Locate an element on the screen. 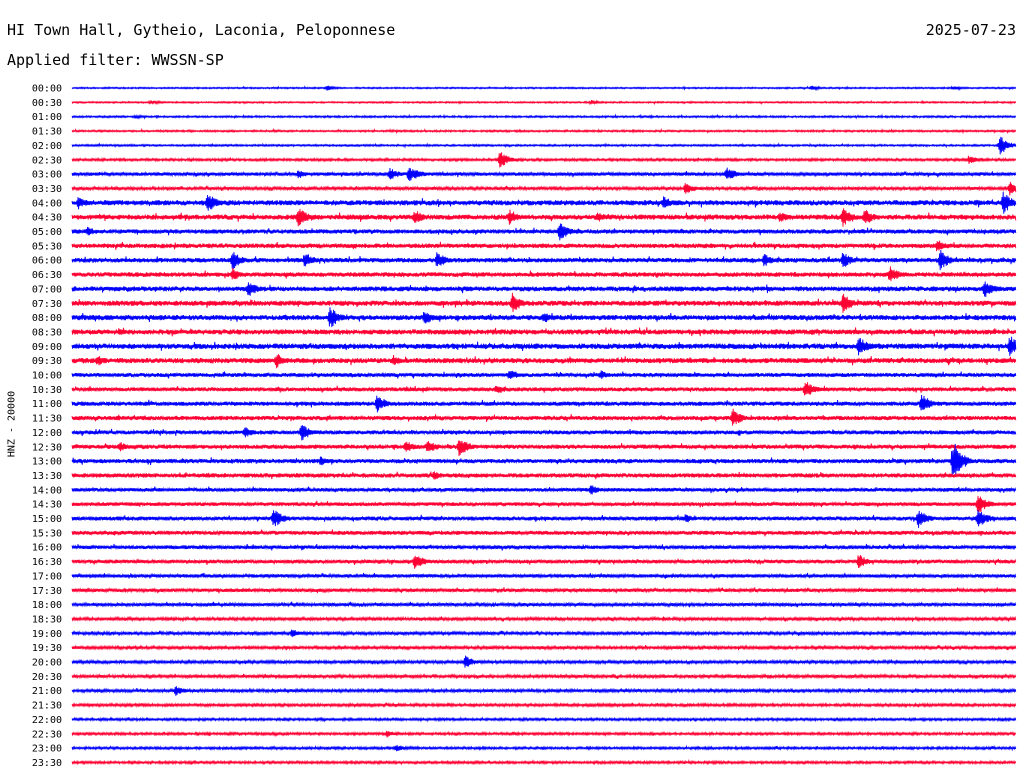 The width and height of the screenshot is (1024, 780). time-tick-label: 00:30 is located at coordinates (47, 103).